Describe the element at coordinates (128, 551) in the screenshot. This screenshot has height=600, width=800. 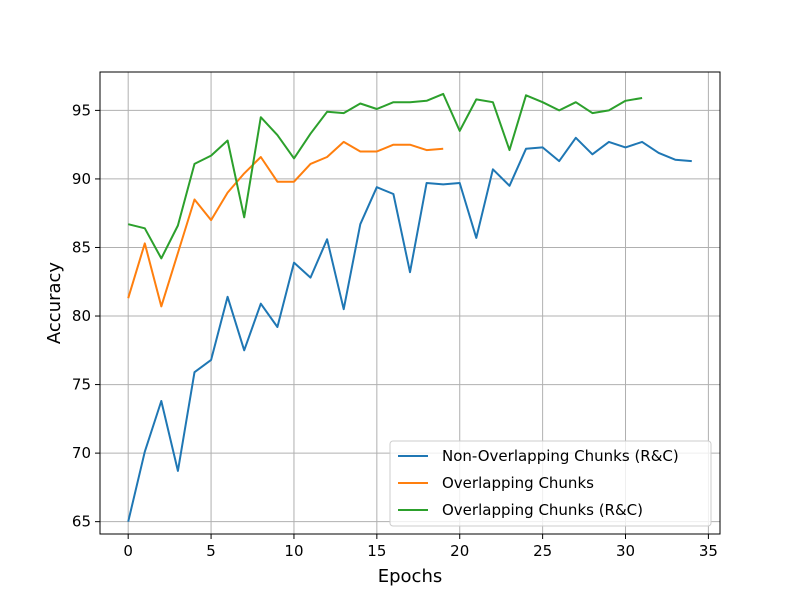
I see `x-tick-label: 0` at that location.